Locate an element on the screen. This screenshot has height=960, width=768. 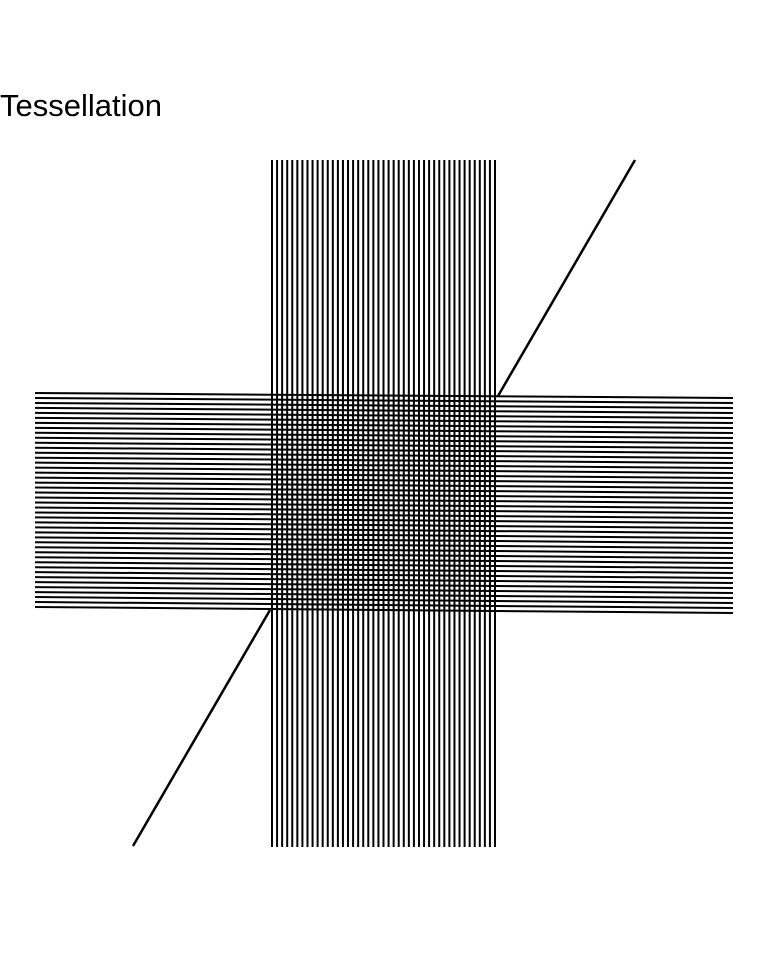
diagonal-line-upper is located at coordinates (566, 278).